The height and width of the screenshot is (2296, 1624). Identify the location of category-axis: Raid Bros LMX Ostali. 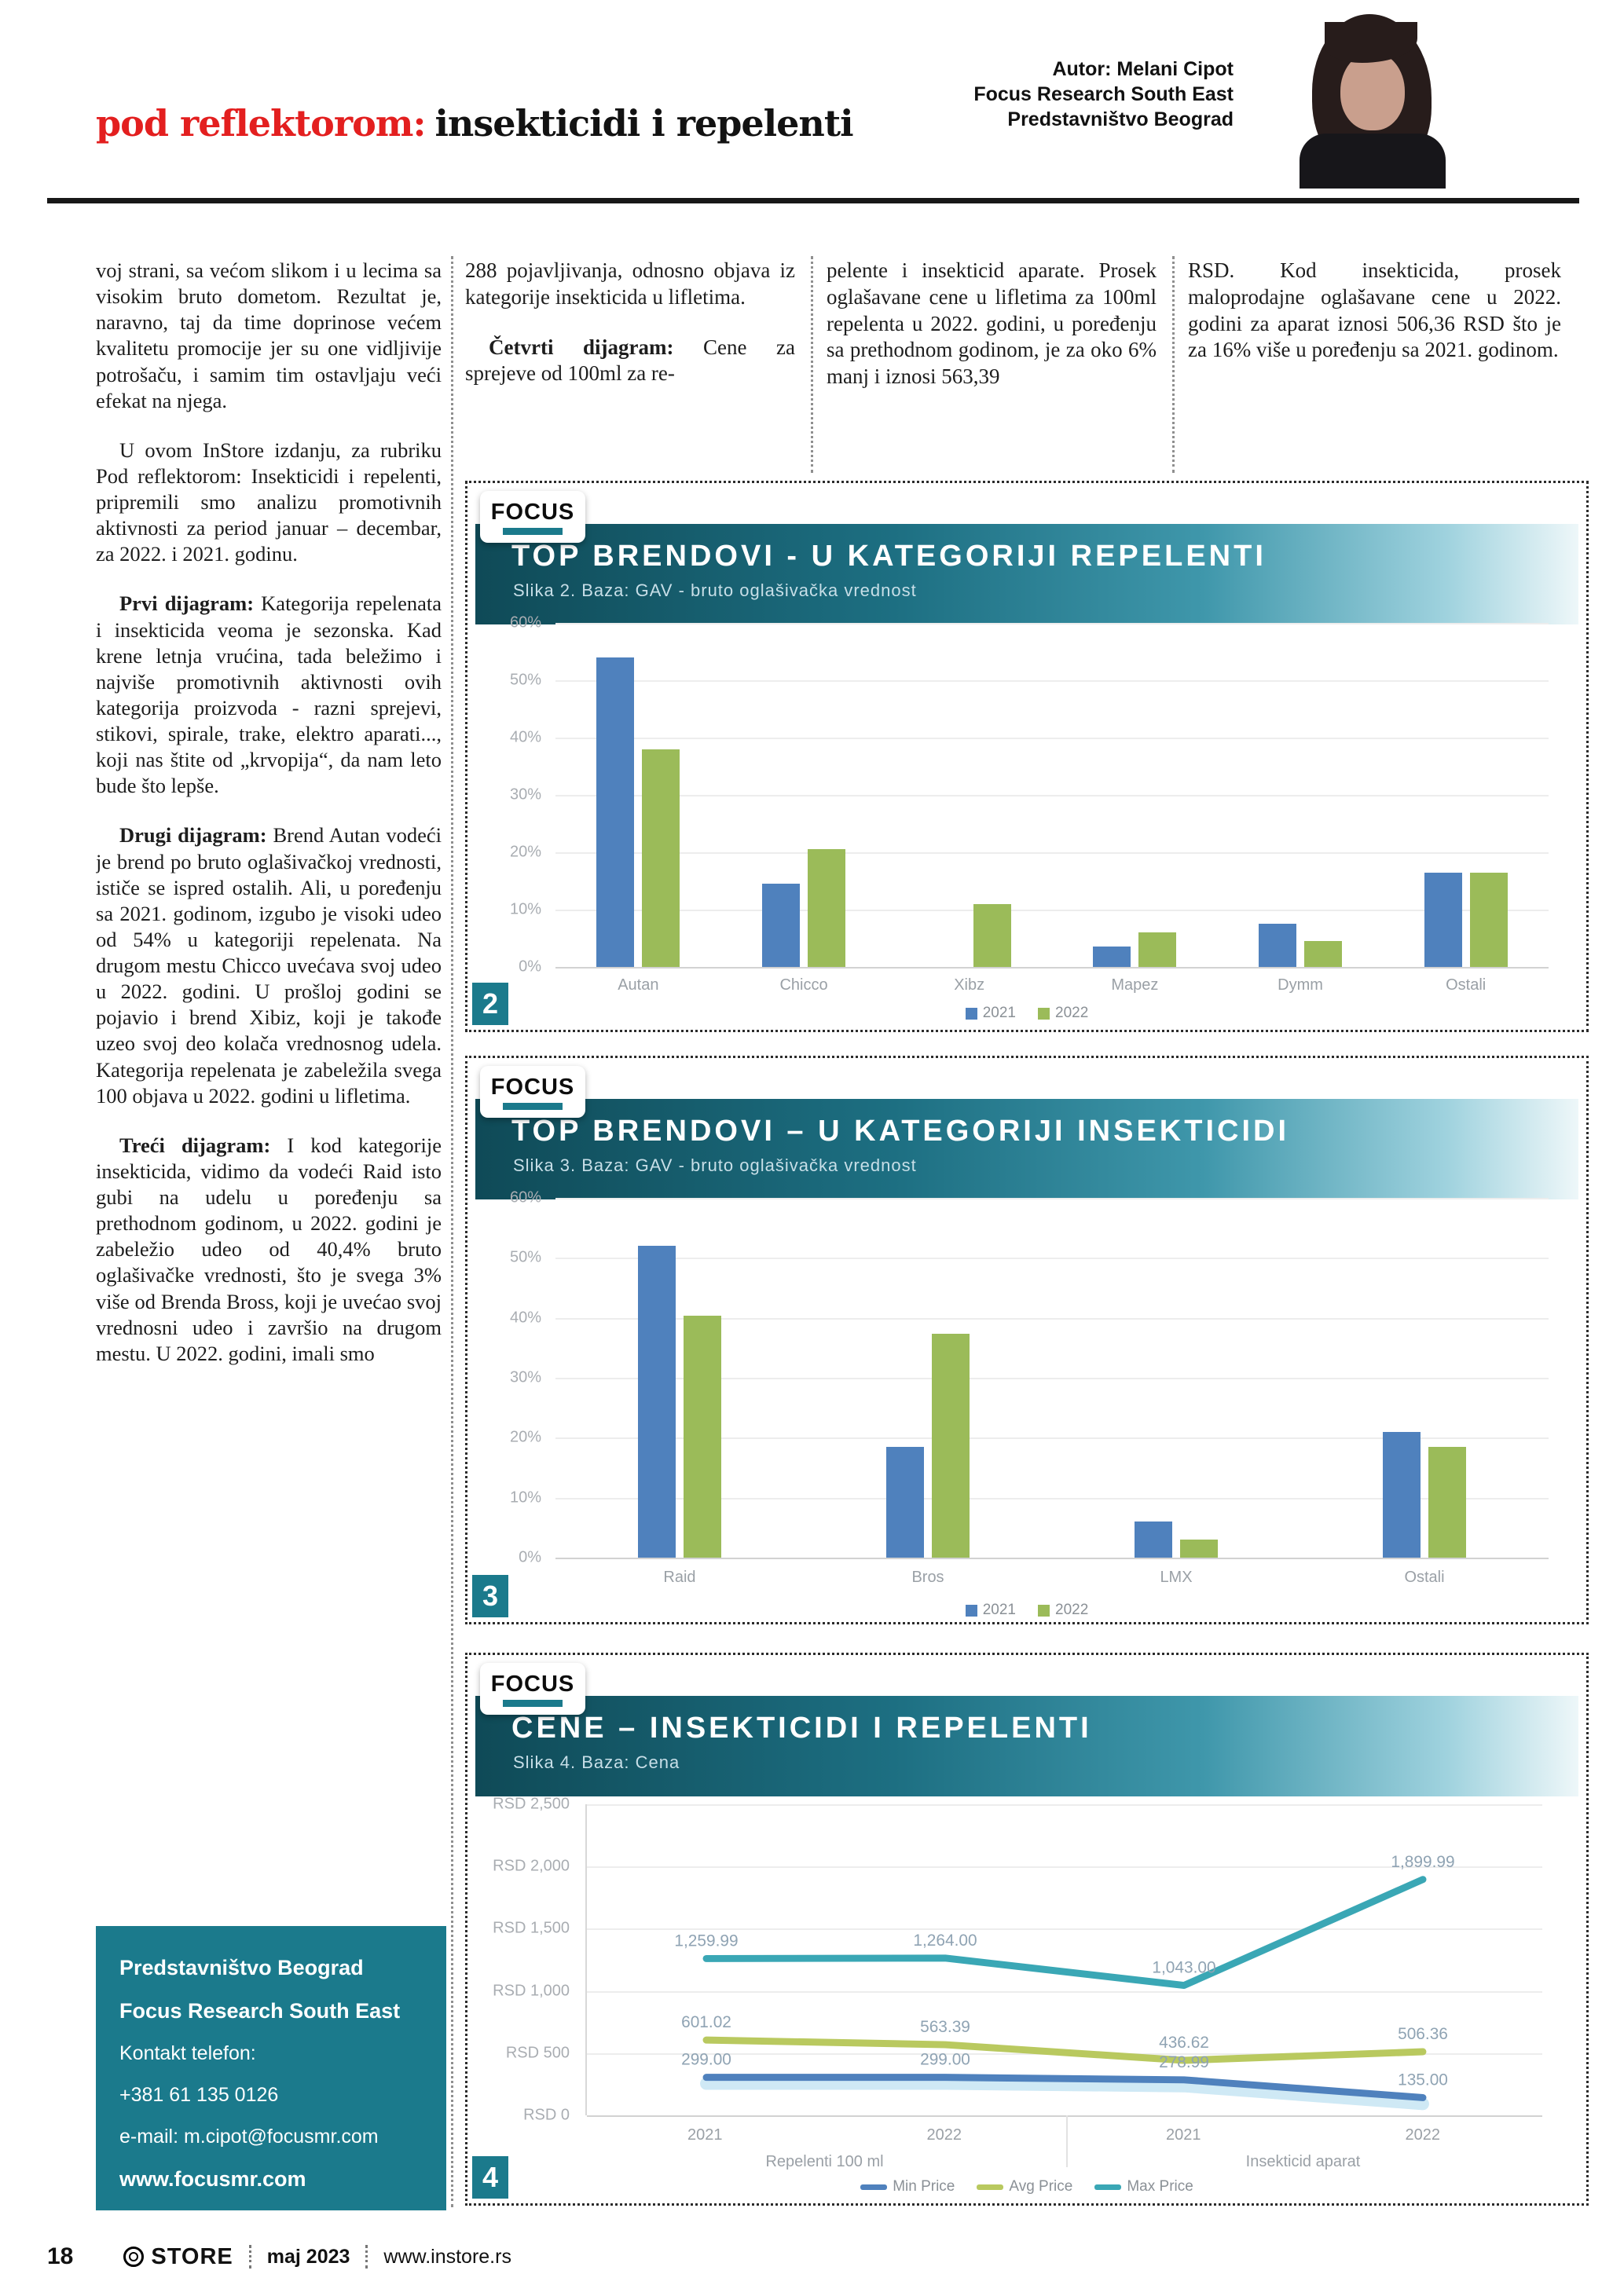
(1052, 1578).